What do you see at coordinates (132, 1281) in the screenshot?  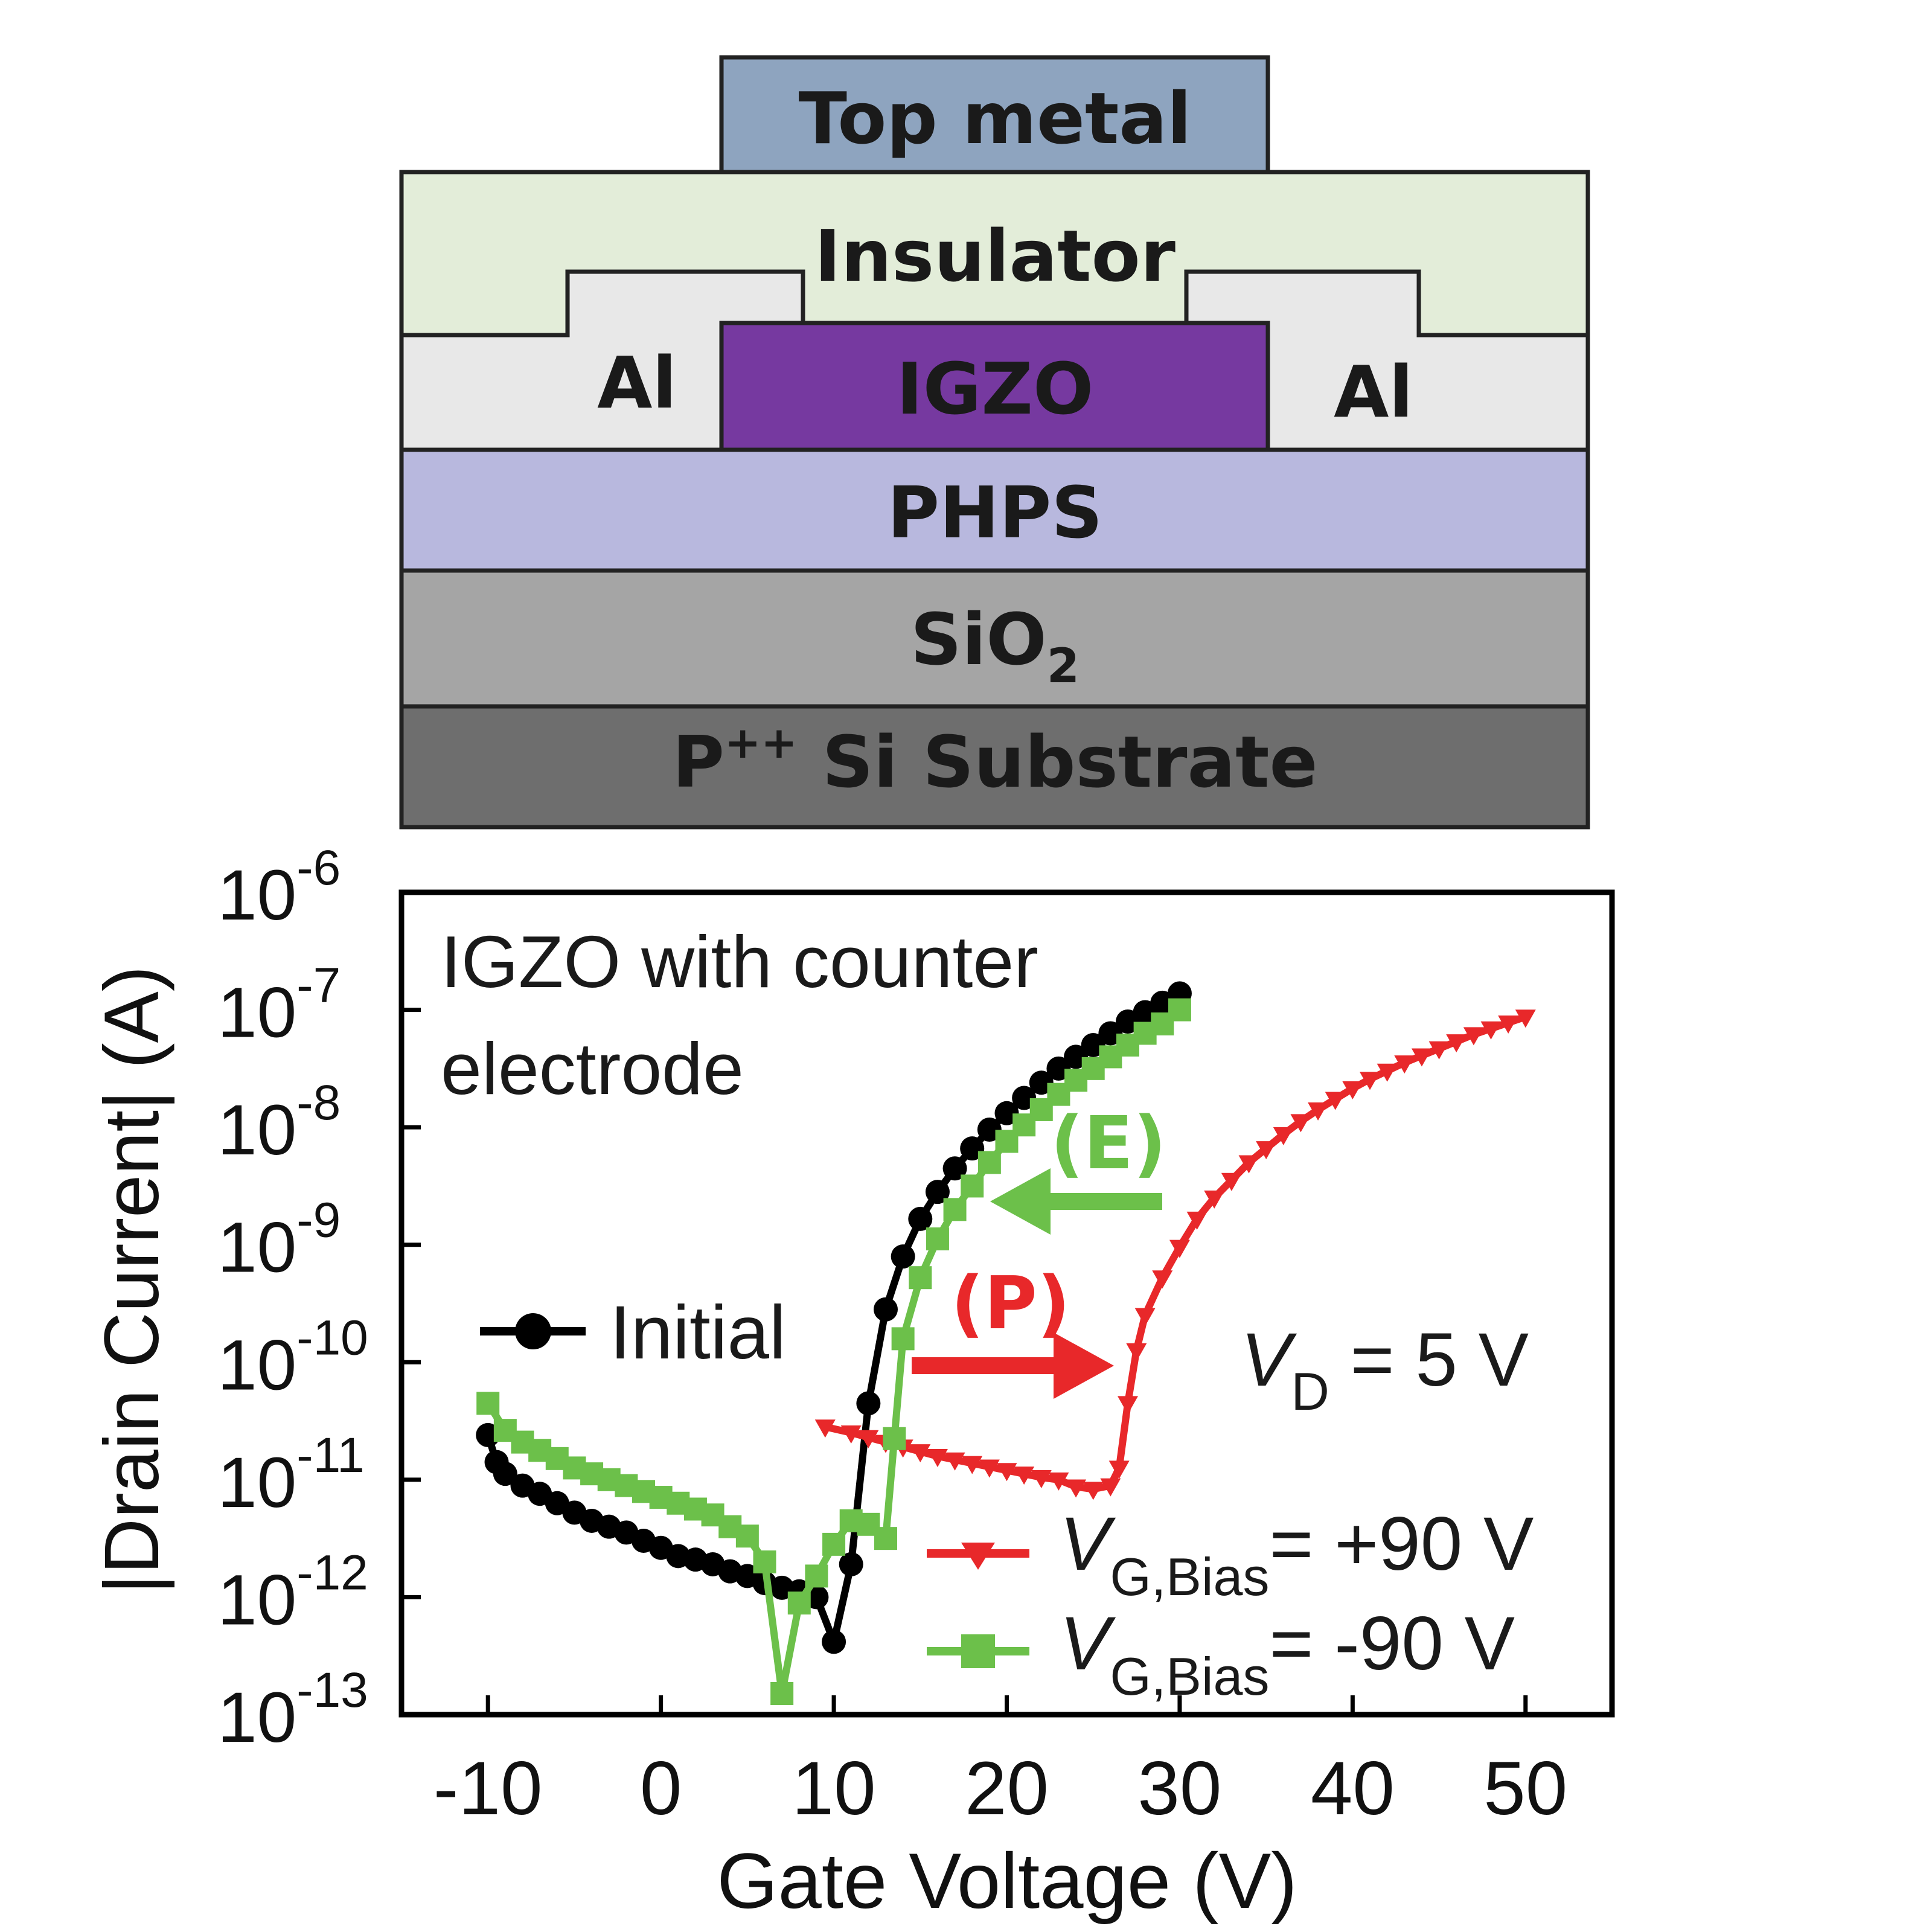 I see `y-axis-label: |Drain Current| (A)` at bounding box center [132, 1281].